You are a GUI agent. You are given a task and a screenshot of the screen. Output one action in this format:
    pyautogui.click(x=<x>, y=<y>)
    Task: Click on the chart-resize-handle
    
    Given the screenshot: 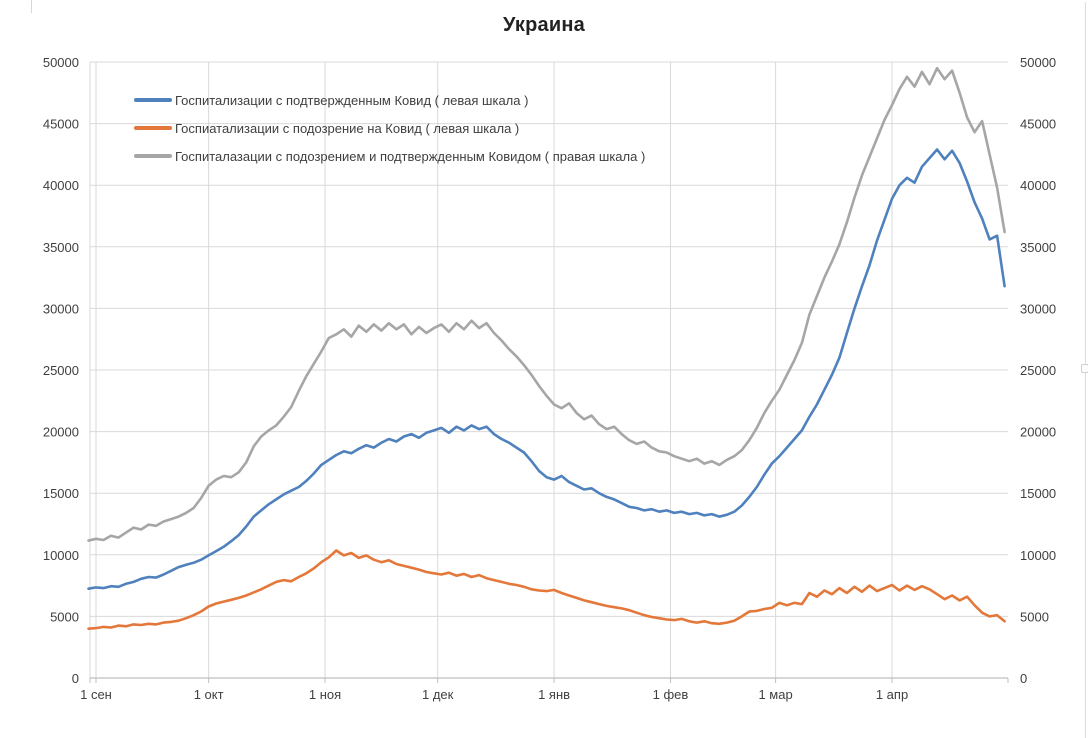 What is the action you would take?
    pyautogui.click(x=1084, y=368)
    